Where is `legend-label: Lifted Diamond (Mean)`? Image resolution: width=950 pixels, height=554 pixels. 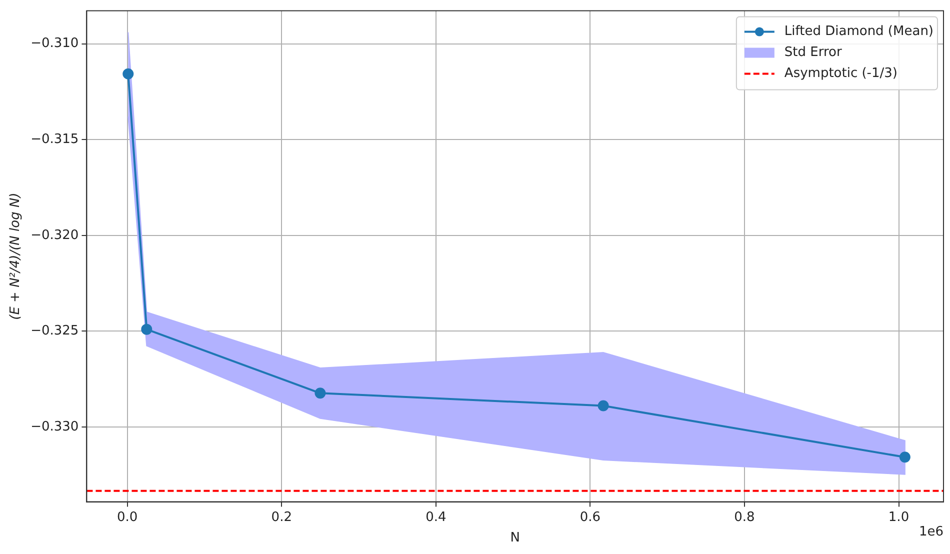 legend-label: Lifted Diamond (Mean) is located at coordinates (859, 32).